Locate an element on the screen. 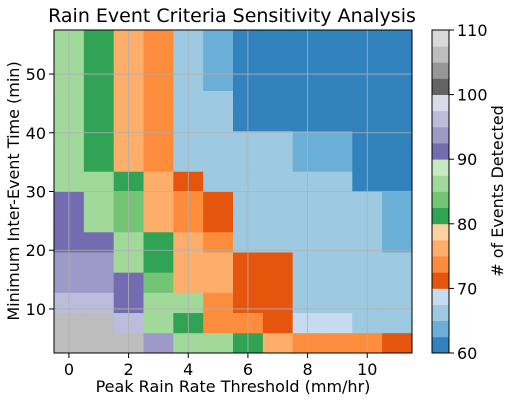 The width and height of the screenshot is (512, 402). y-tick-label: 10 is located at coordinates (36, 309).